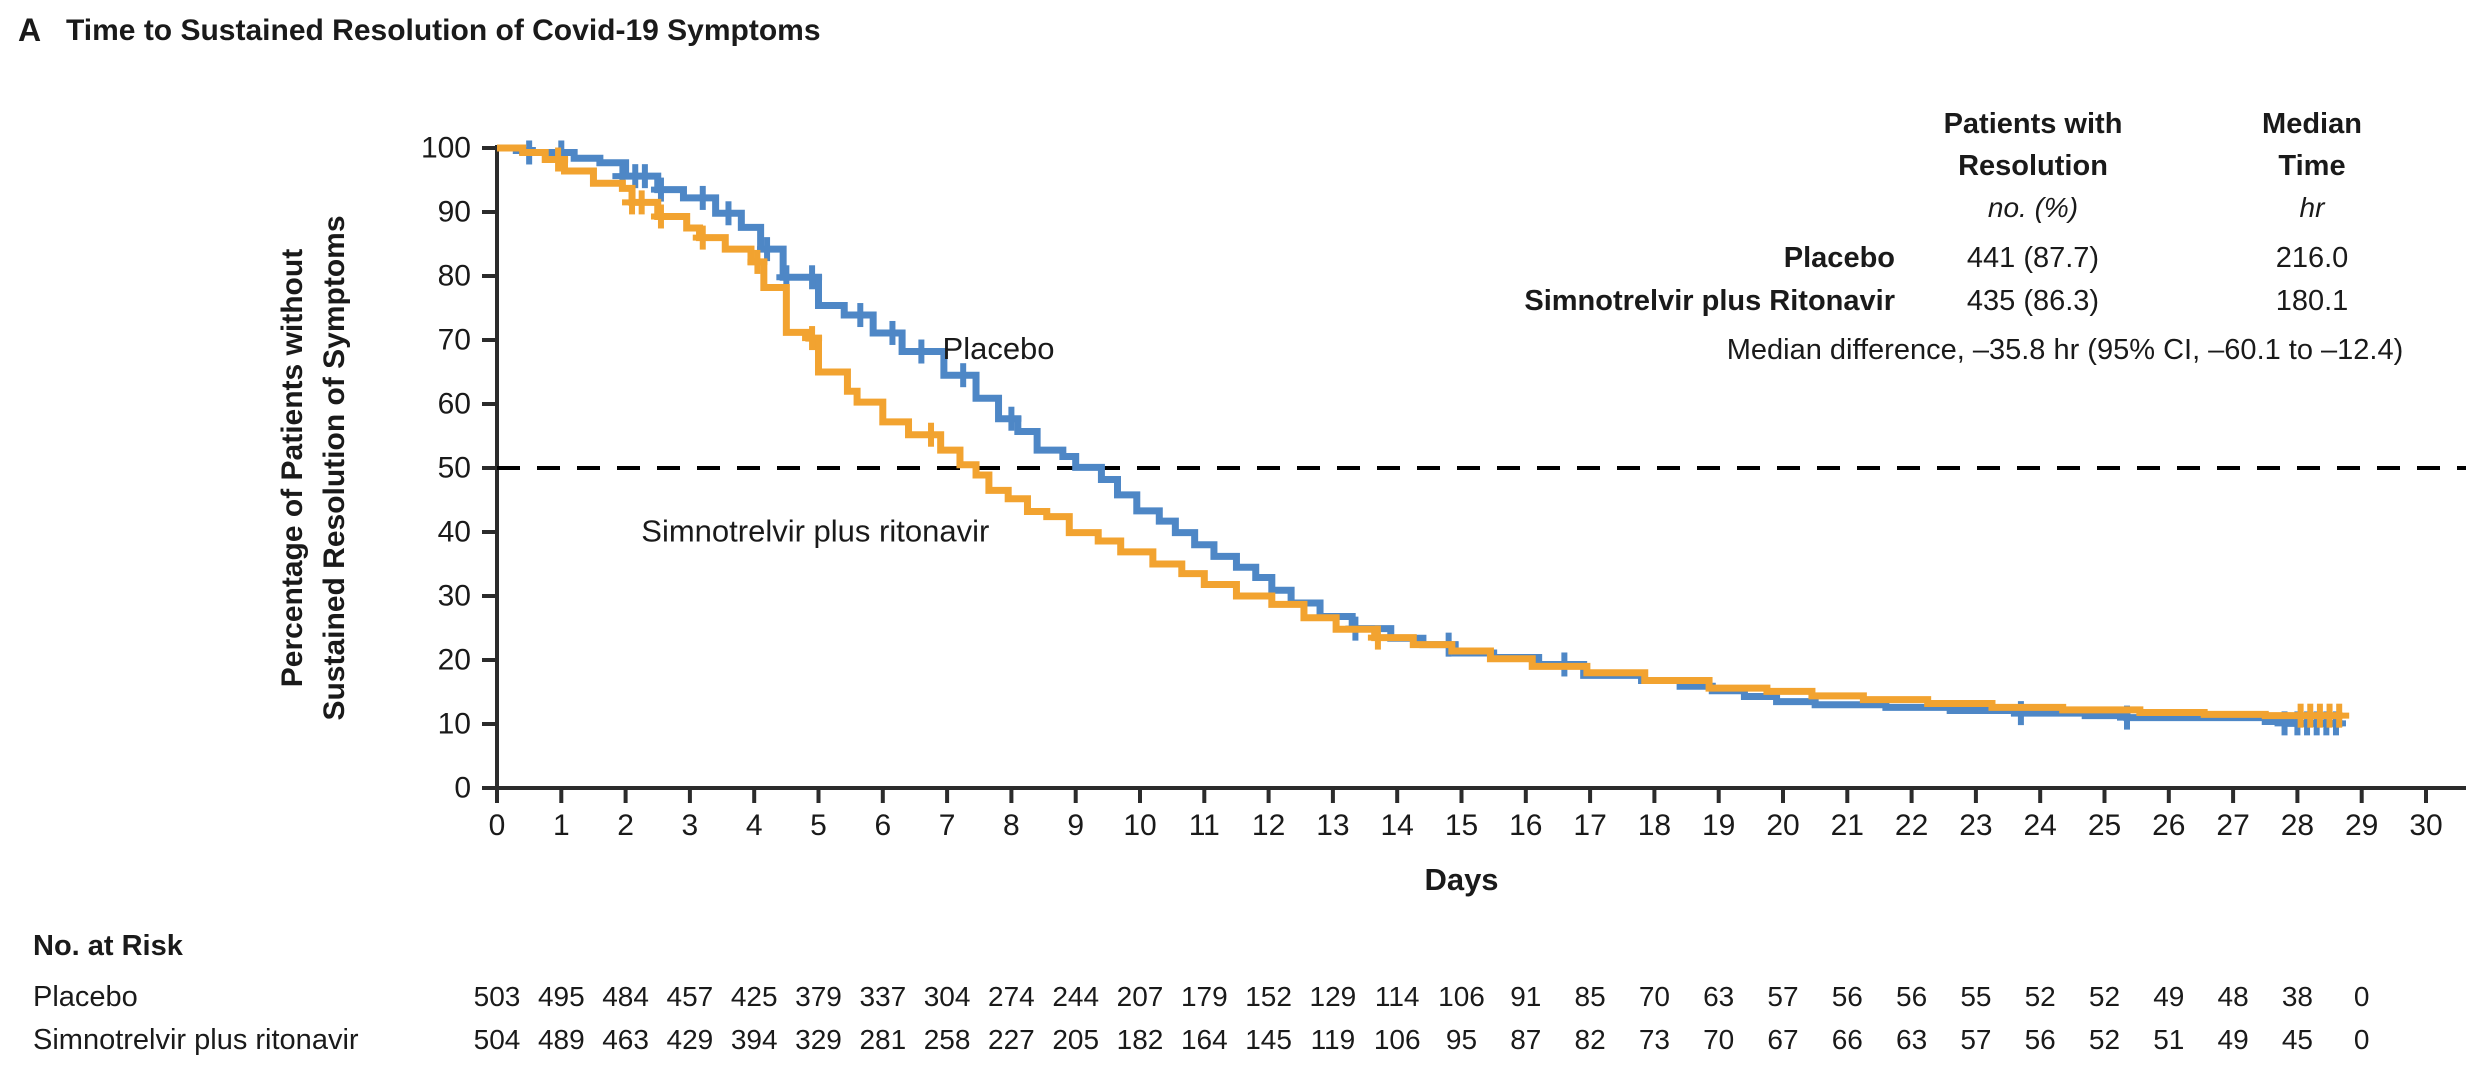 This screenshot has width=2478, height=1086. What do you see at coordinates (815, 531) in the screenshot?
I see `curve-label-simnotrelvir: Simnotrelvir plus ritonavir` at bounding box center [815, 531].